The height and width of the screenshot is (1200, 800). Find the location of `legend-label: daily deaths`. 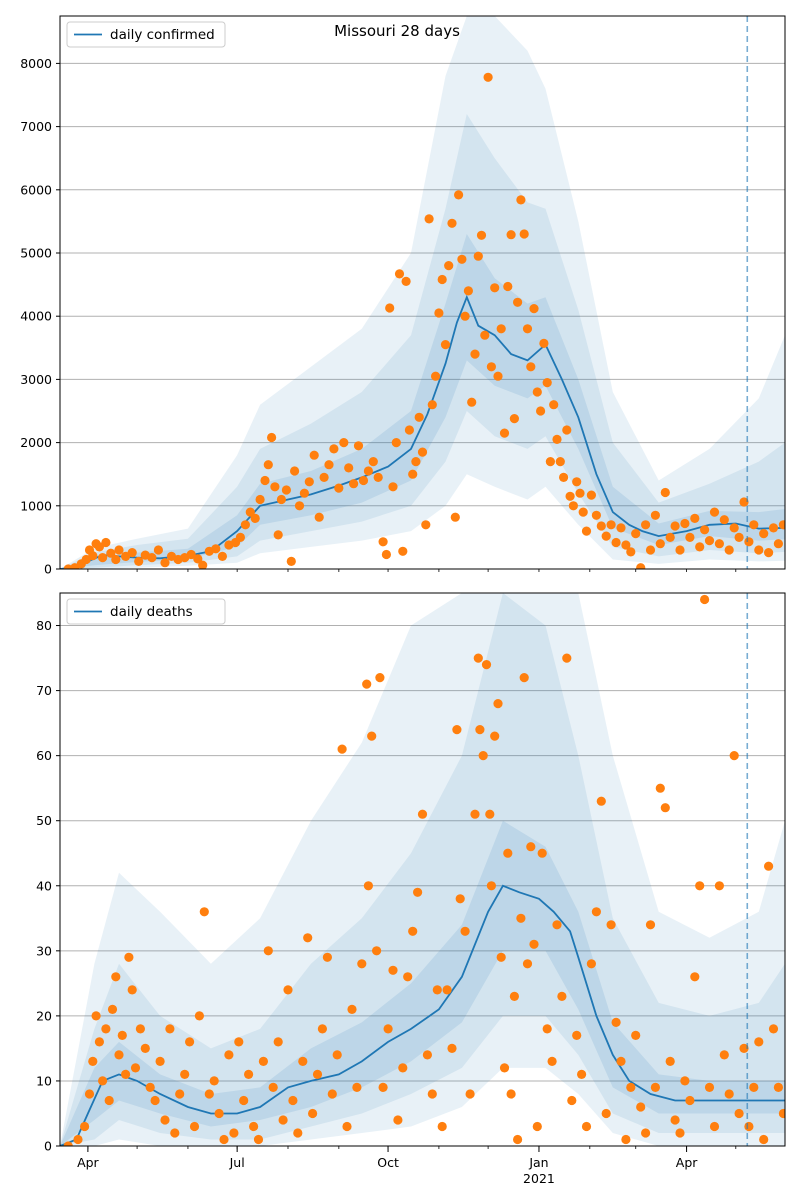

legend-label: daily deaths is located at coordinates (151, 612).